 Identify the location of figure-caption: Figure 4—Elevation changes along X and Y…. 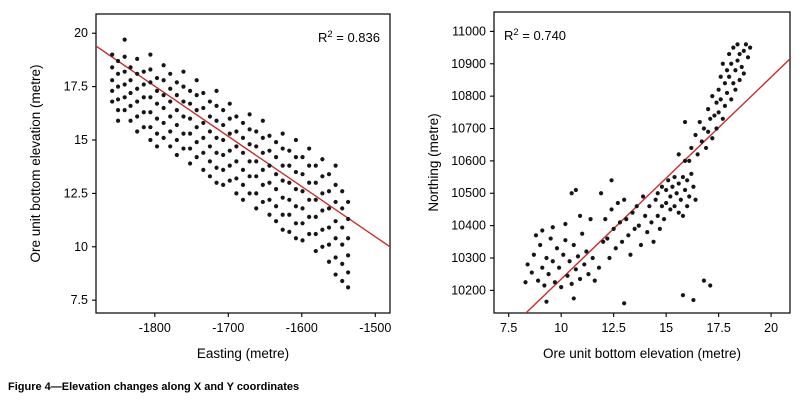
(154, 387).